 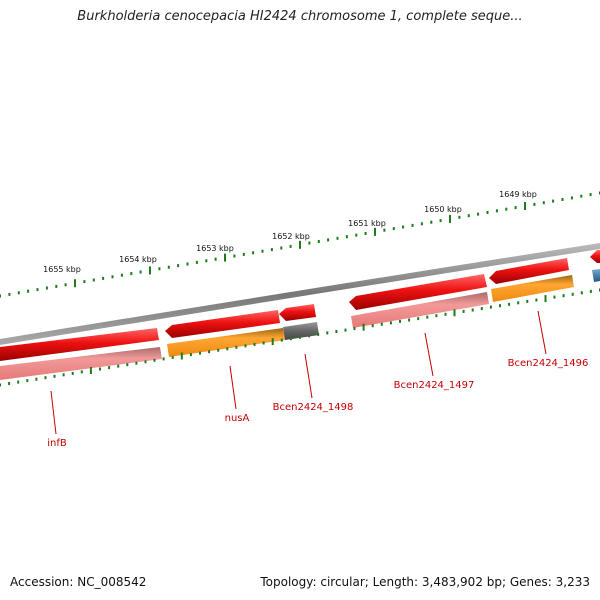 I want to click on ruler-label-1654: 1654 kbp, so click(x=138, y=259).